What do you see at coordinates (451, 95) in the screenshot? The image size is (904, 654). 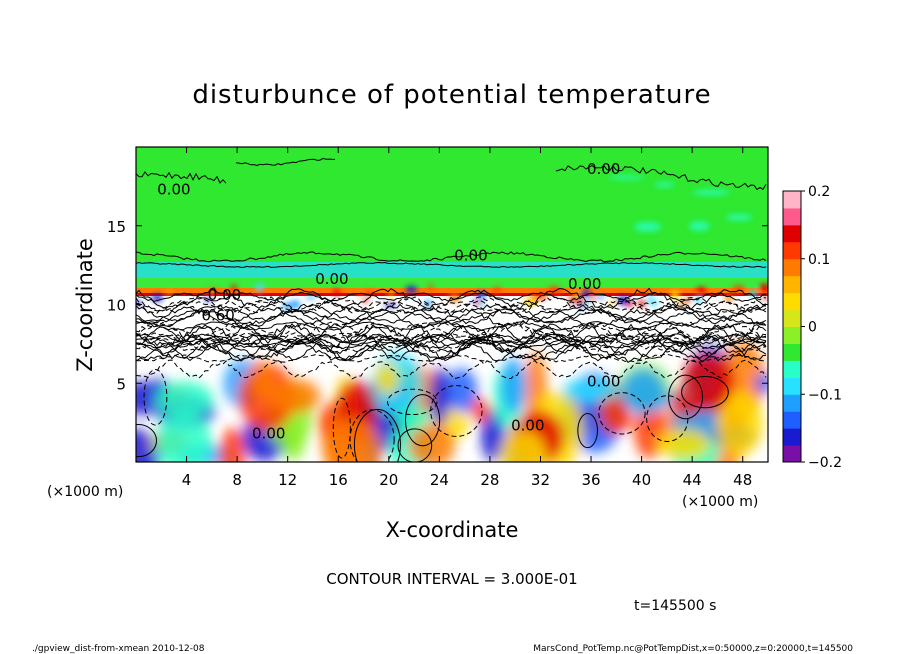 I see `chart-title: disturbunce of potential temperature` at bounding box center [451, 95].